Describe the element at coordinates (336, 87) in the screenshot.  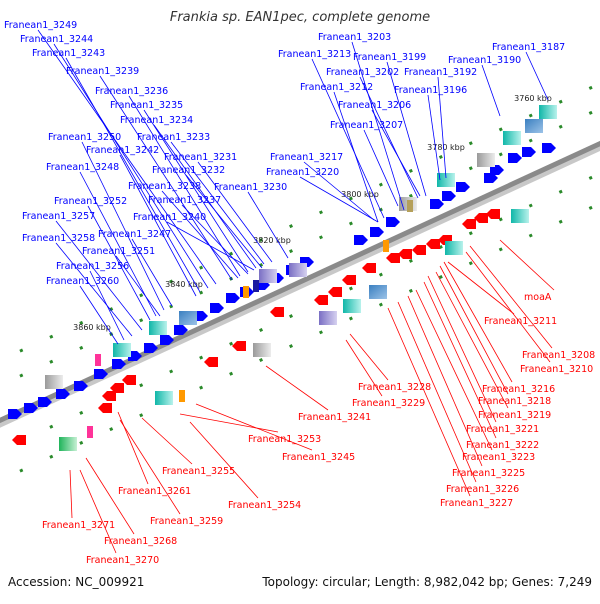
I see `forward-gene-label: Franean1_3212` at that location.